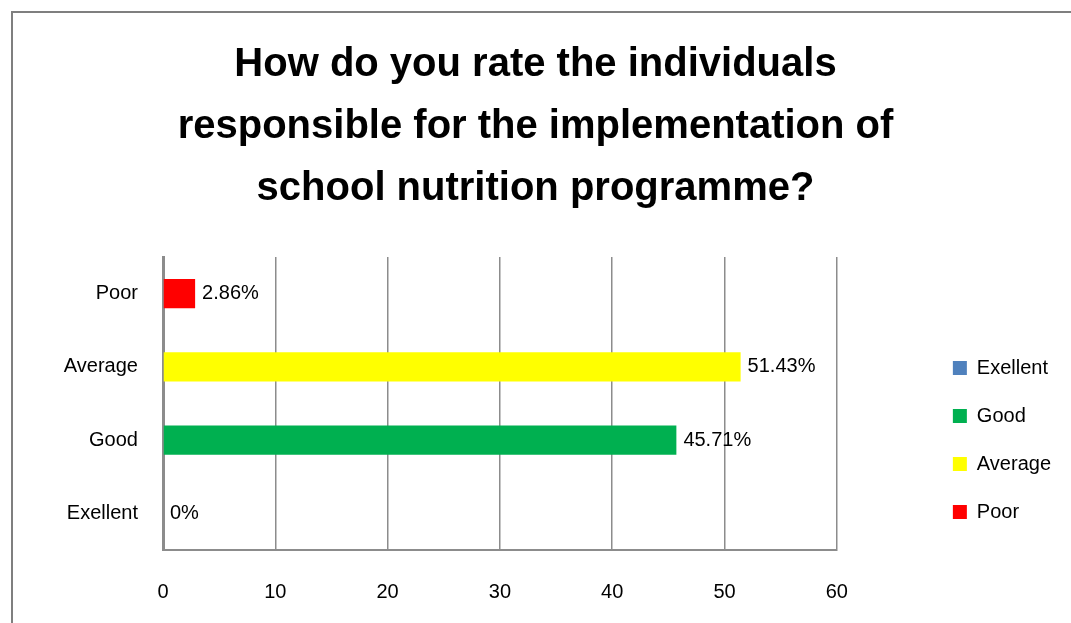 The image size is (1071, 623). Describe the element at coordinates (998, 510) in the screenshot. I see `legend-label: Poor` at that location.